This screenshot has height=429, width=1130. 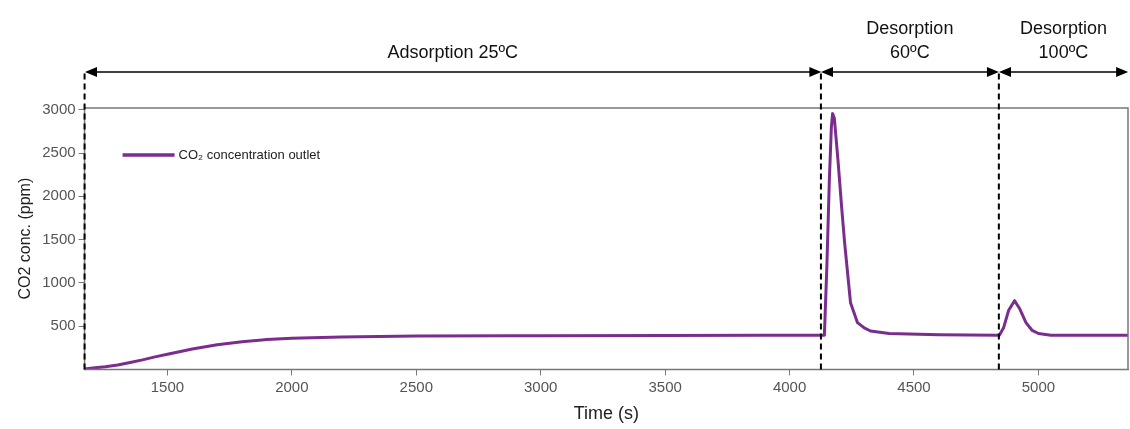 I want to click on x-tick-label: 5000, so click(x=1038, y=386).